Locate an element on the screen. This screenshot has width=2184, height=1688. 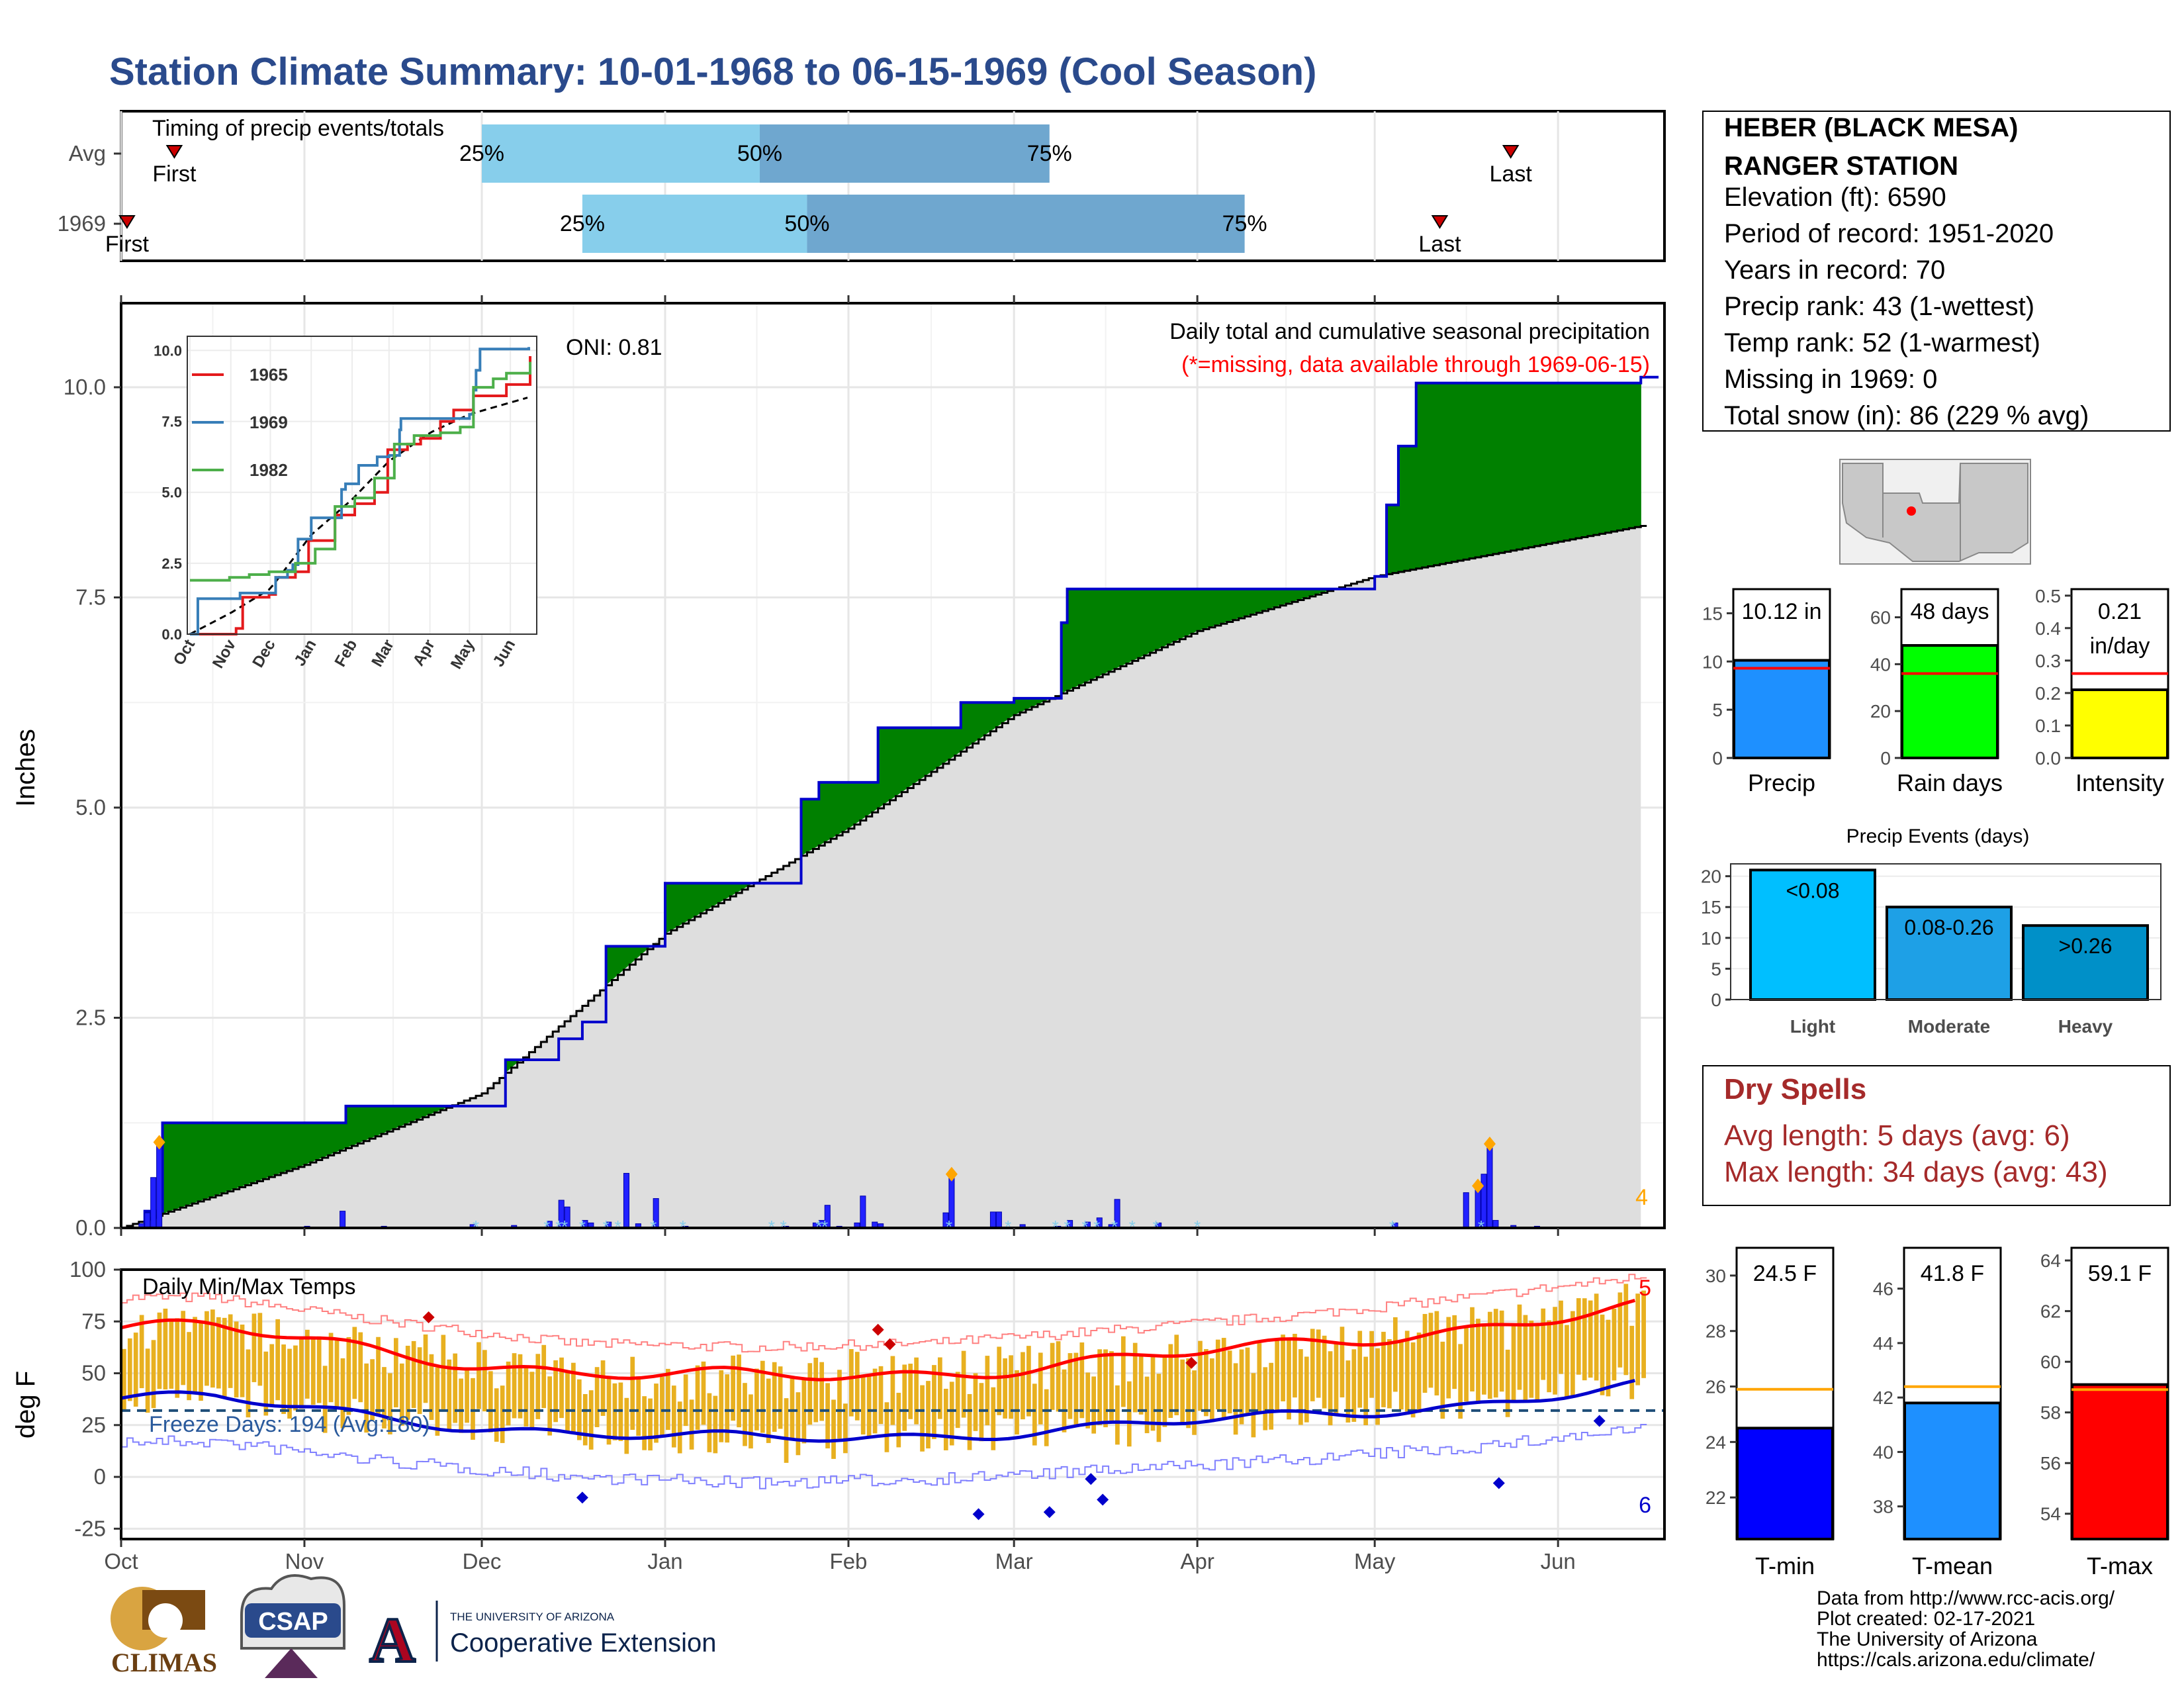
record-high-marker is located at coordinates (878, 1329).